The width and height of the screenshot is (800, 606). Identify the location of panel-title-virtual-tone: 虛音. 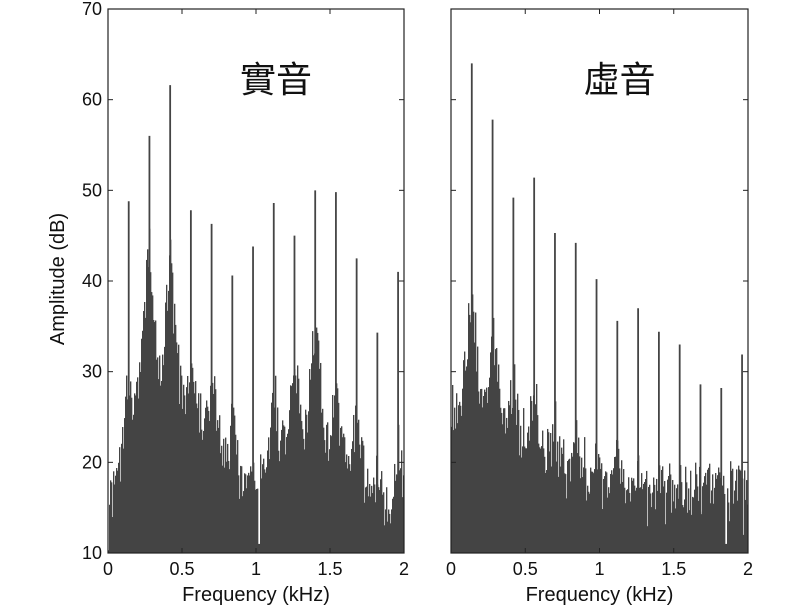
(619, 80).